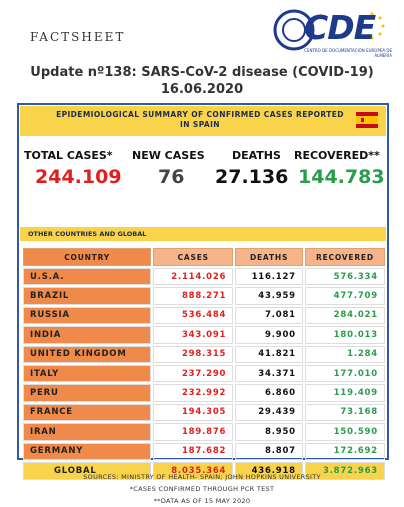 This screenshot has height=507, width=404. What do you see at coordinates (193, 393) in the screenshot?
I see `table-cell: 232.992` at bounding box center [193, 393].